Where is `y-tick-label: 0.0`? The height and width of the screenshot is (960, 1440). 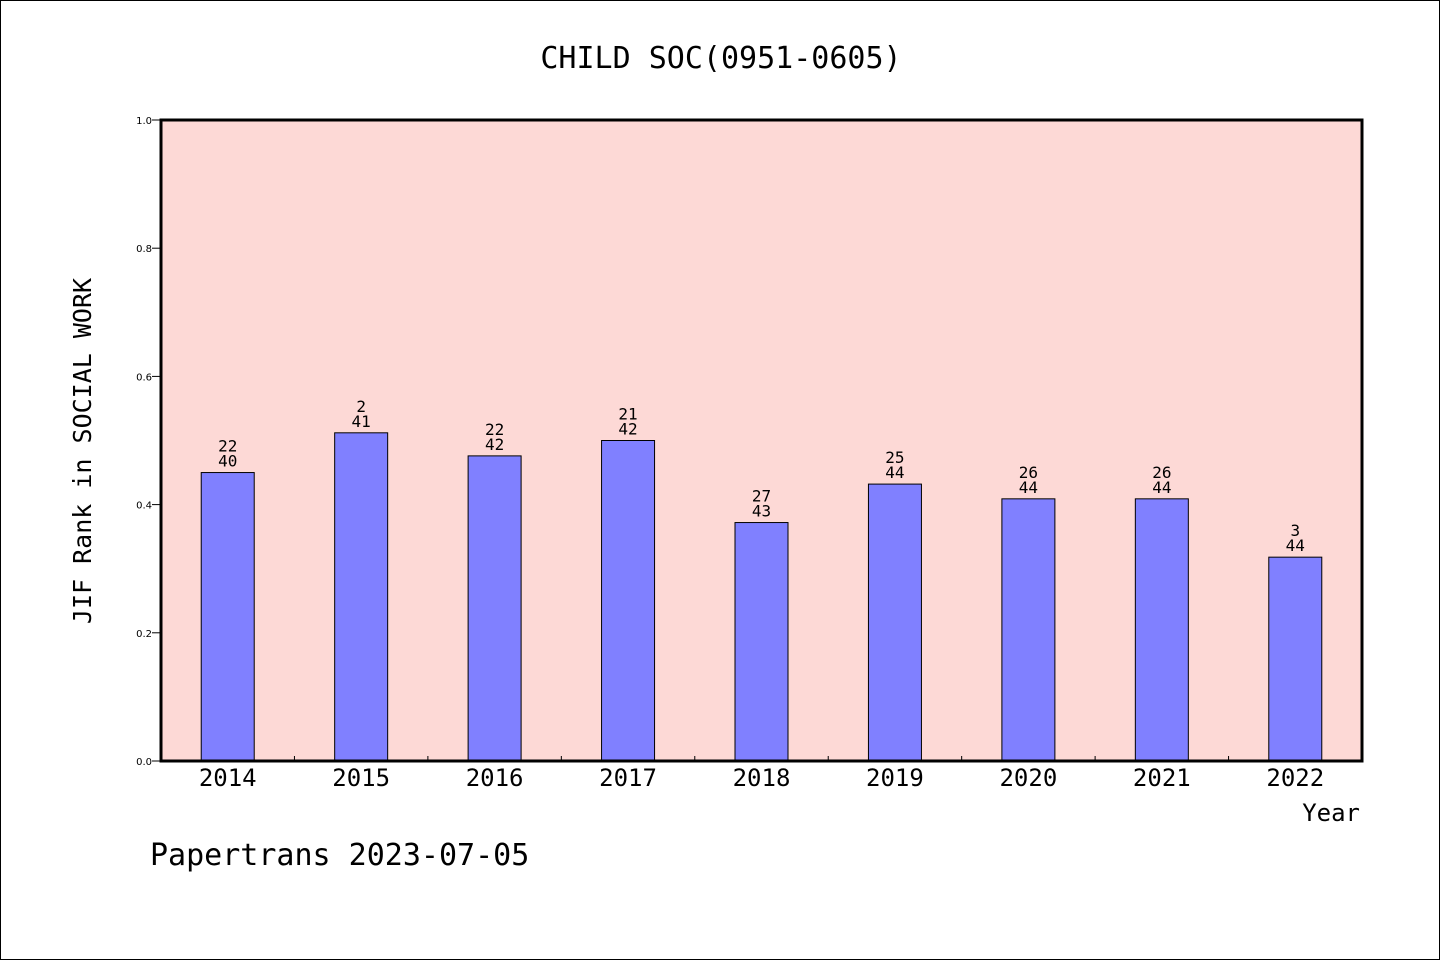
y-tick-label: 0.0 is located at coordinates (144, 762).